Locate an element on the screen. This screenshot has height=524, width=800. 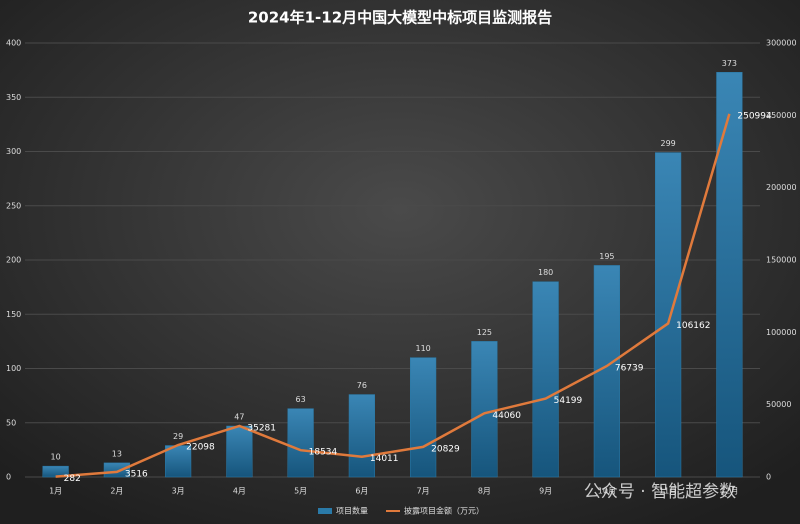
x-tick-label: 2月 is located at coordinates (116, 491).